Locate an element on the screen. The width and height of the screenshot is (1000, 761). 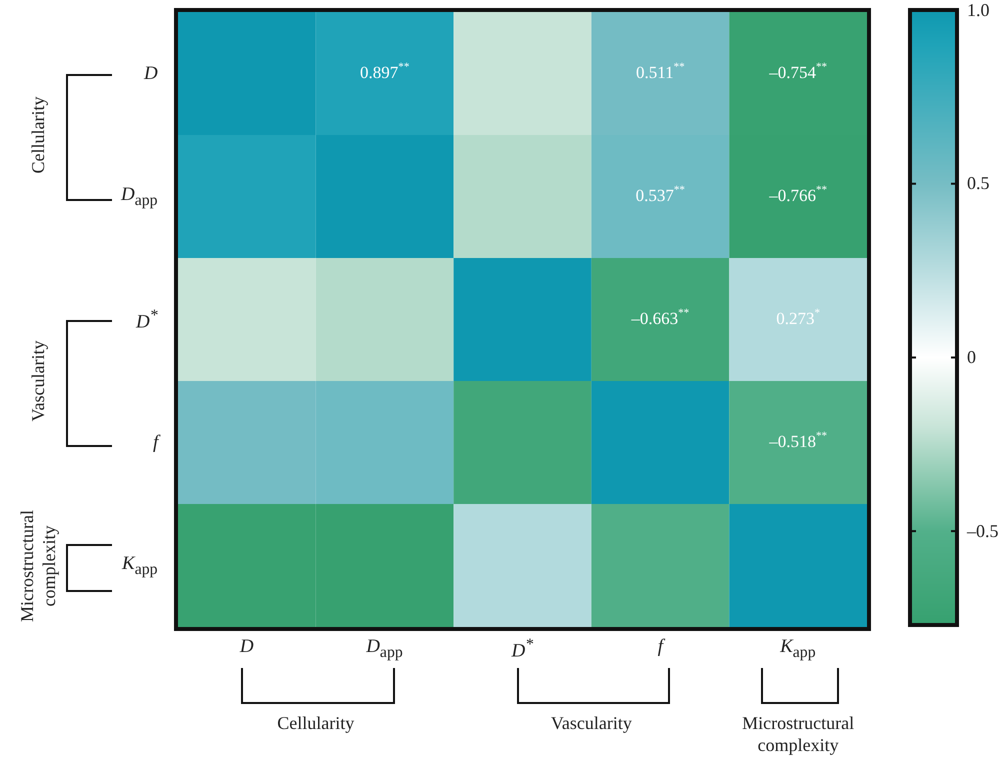
data-label: 0.511** is located at coordinates (660, 71).